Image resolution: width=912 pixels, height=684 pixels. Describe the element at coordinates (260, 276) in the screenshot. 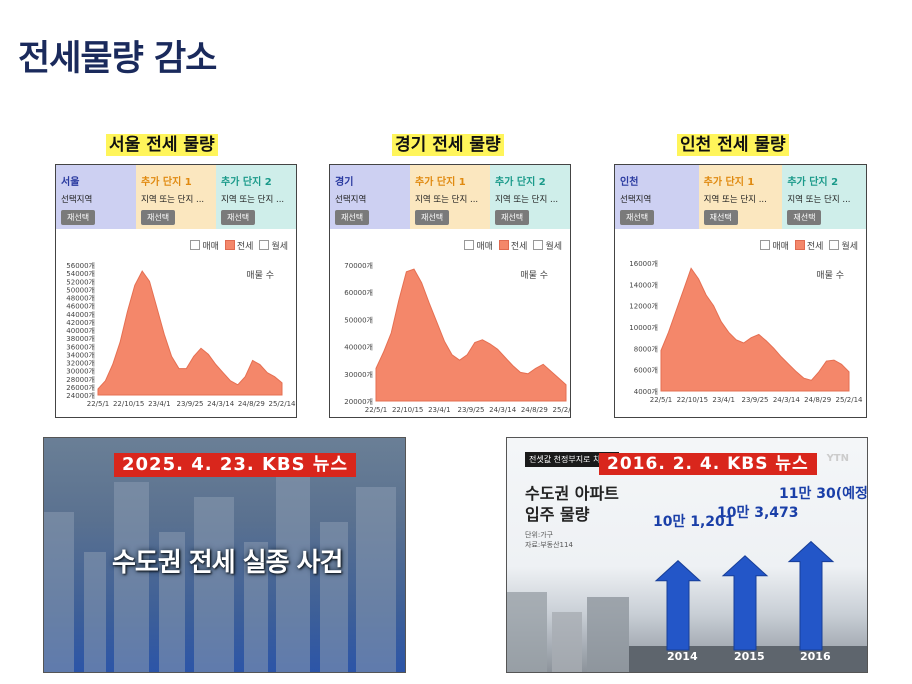

I see `unit-label: 매물 수` at that location.